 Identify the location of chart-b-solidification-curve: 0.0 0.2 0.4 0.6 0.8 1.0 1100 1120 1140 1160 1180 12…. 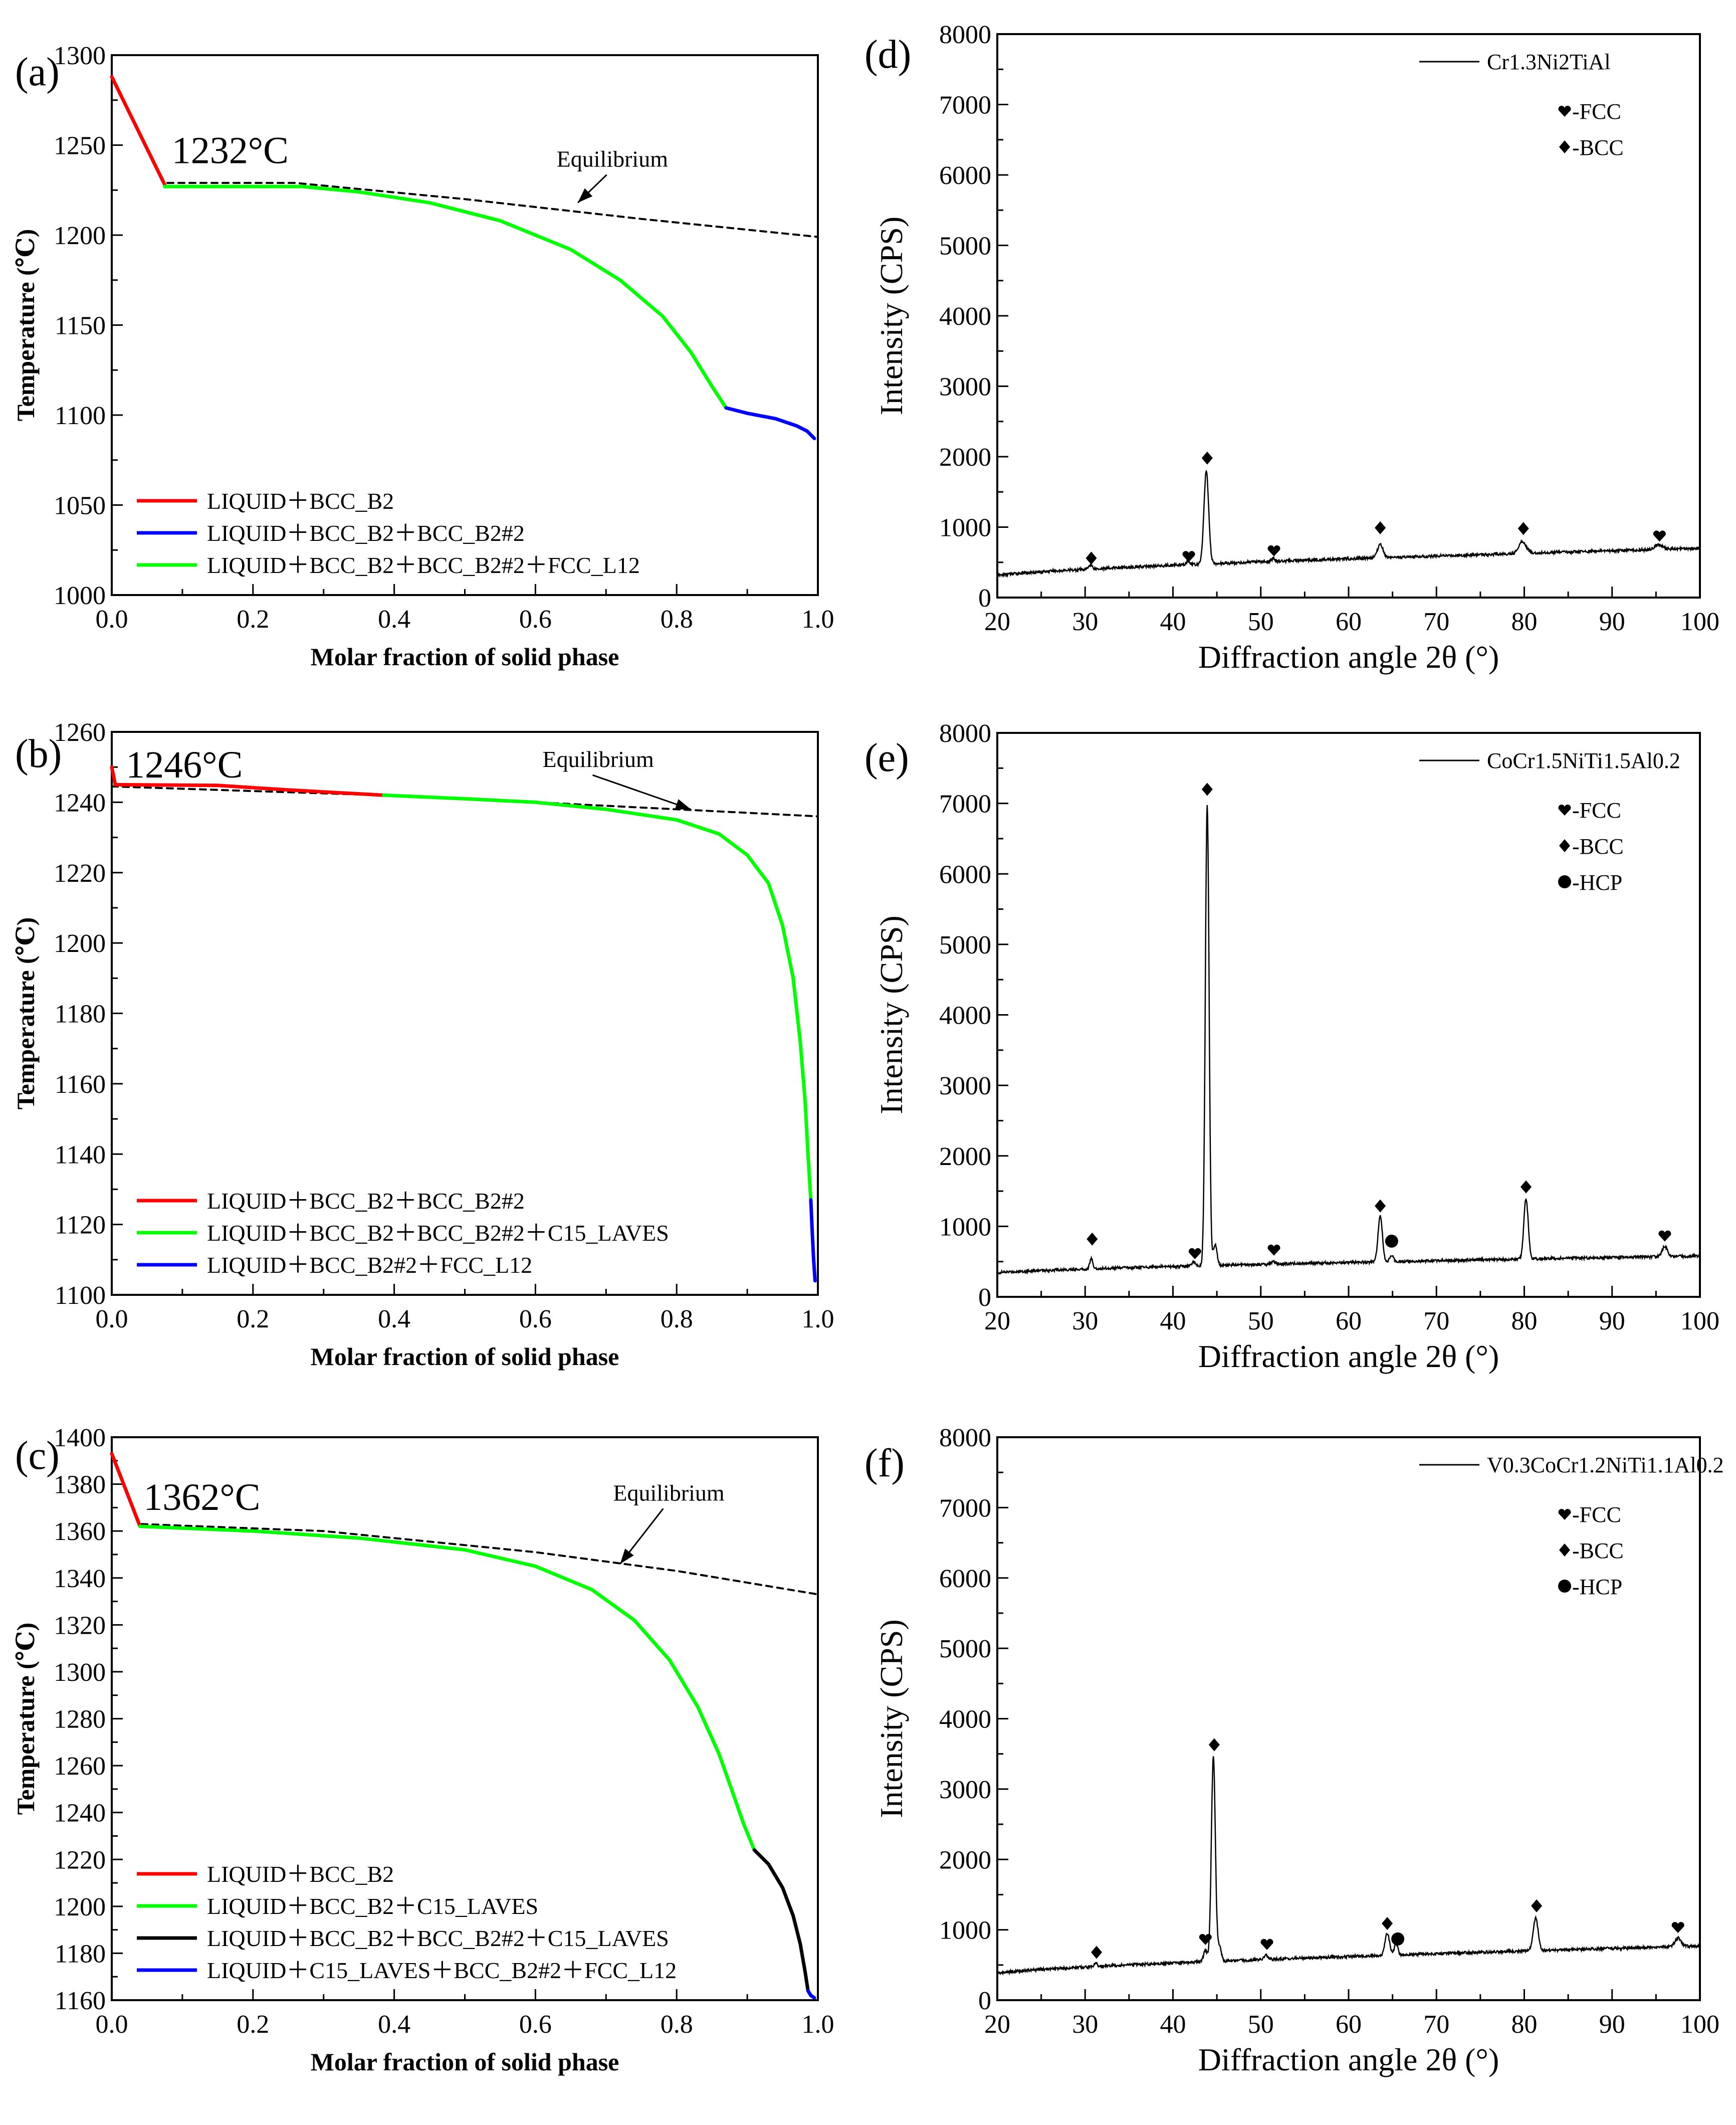
(423, 1044).